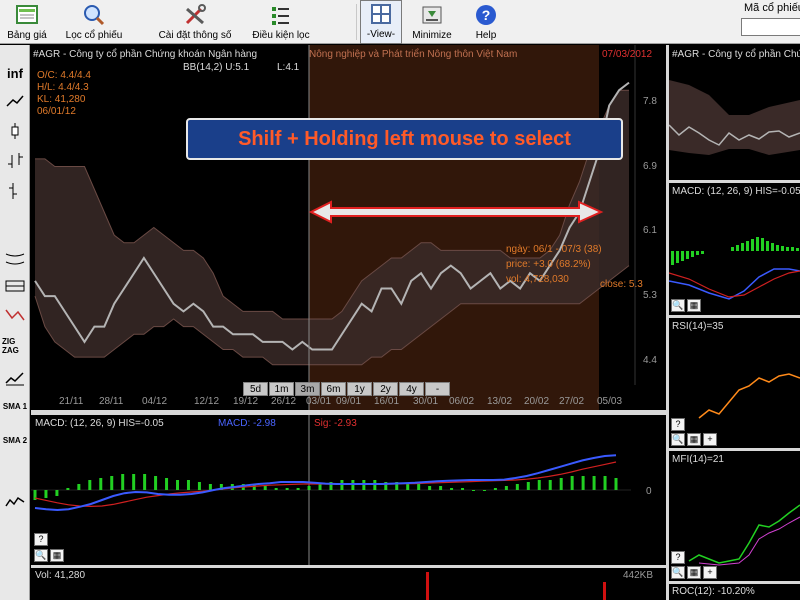 The image size is (800, 600). What do you see at coordinates (325, 483) in the screenshot?
I see `macd-line` at bounding box center [325, 483].